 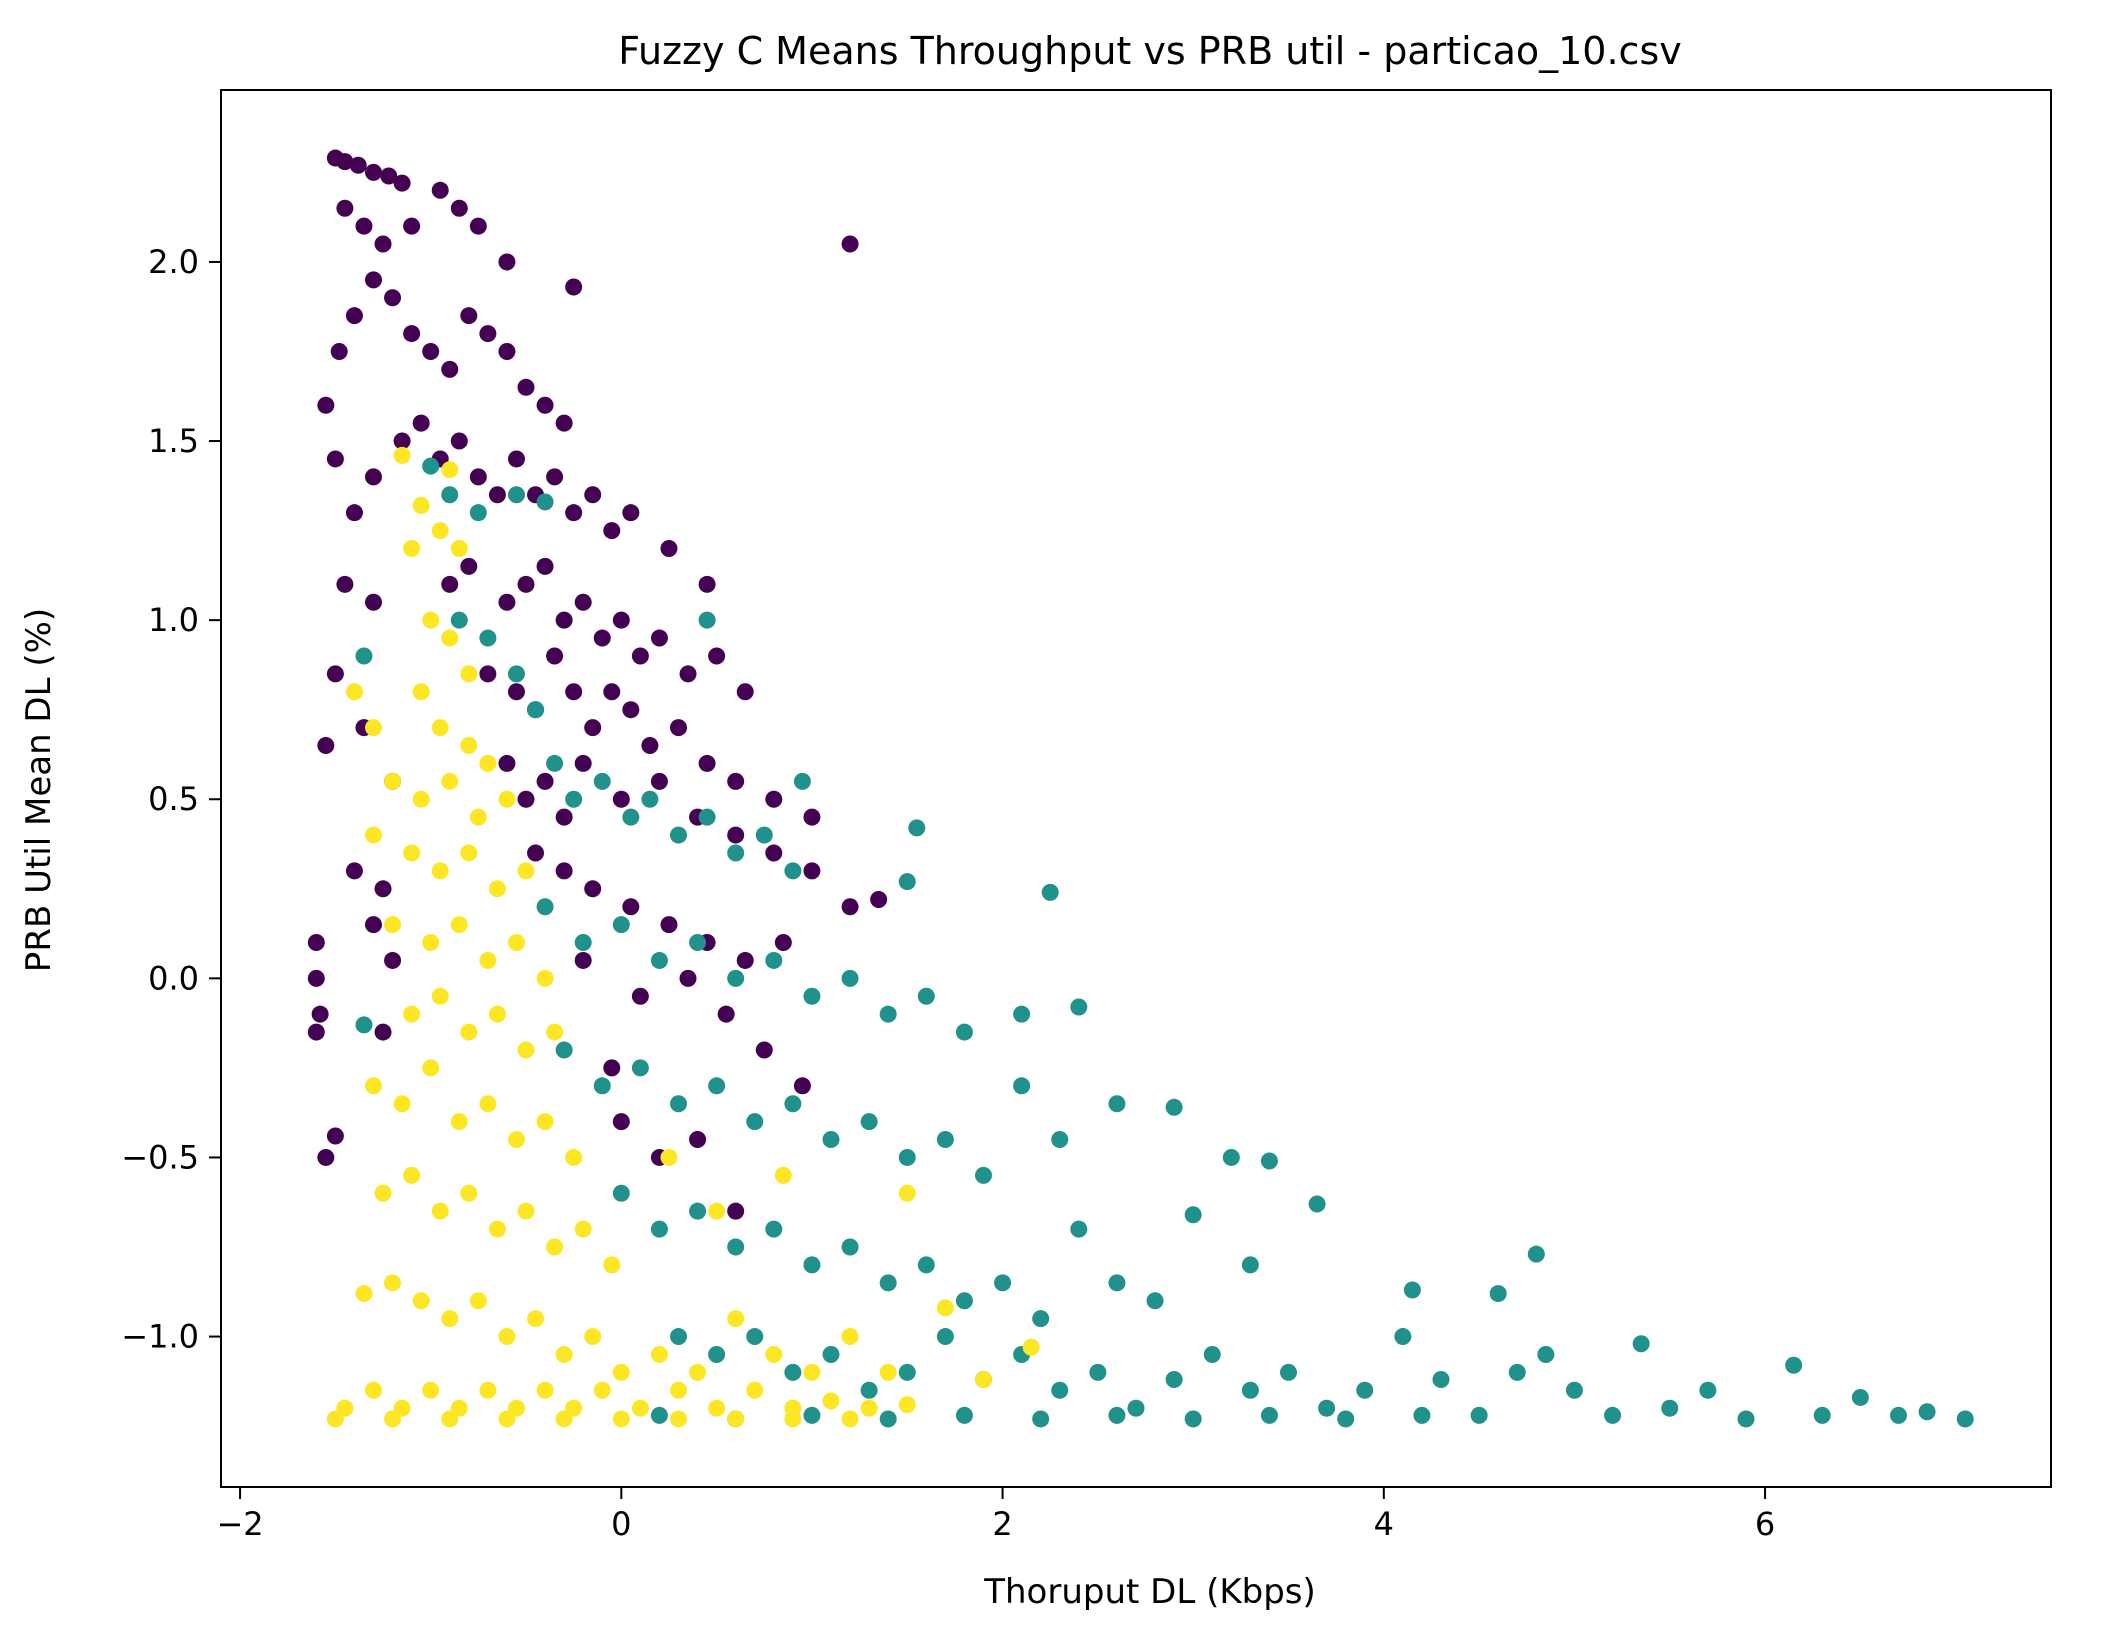 What do you see at coordinates (239, 1524) in the screenshot?
I see `x-tick-label: −2` at bounding box center [239, 1524].